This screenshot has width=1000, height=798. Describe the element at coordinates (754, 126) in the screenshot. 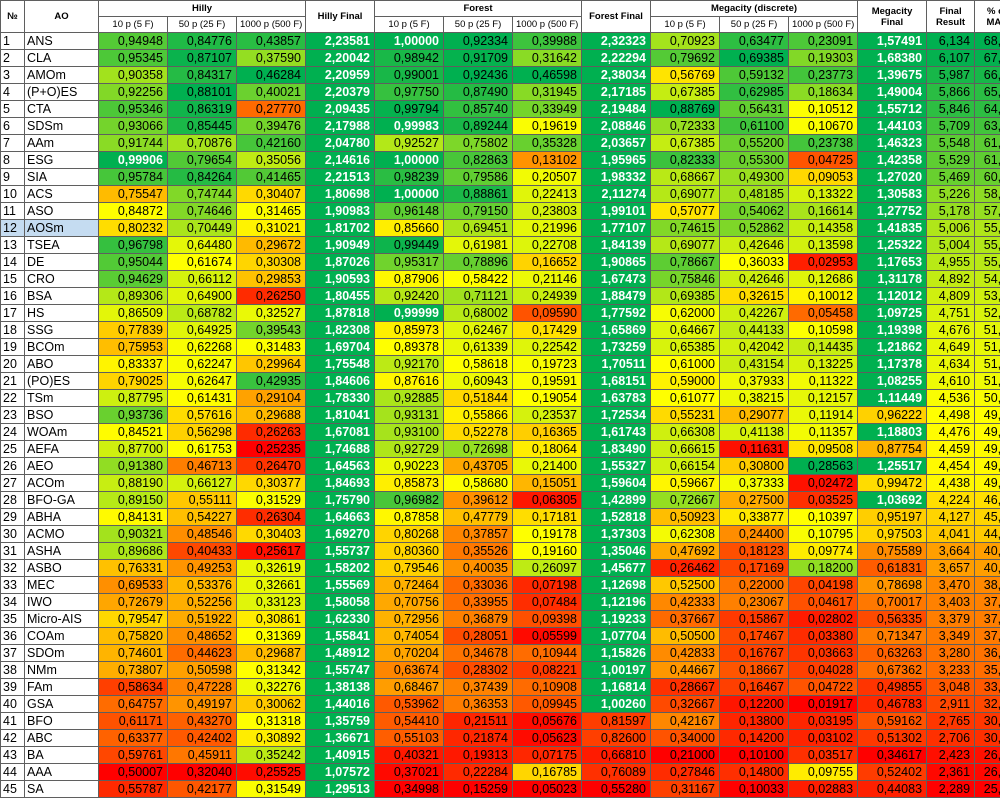

I see `cell-megacity-50p: 0,61100` at that location.